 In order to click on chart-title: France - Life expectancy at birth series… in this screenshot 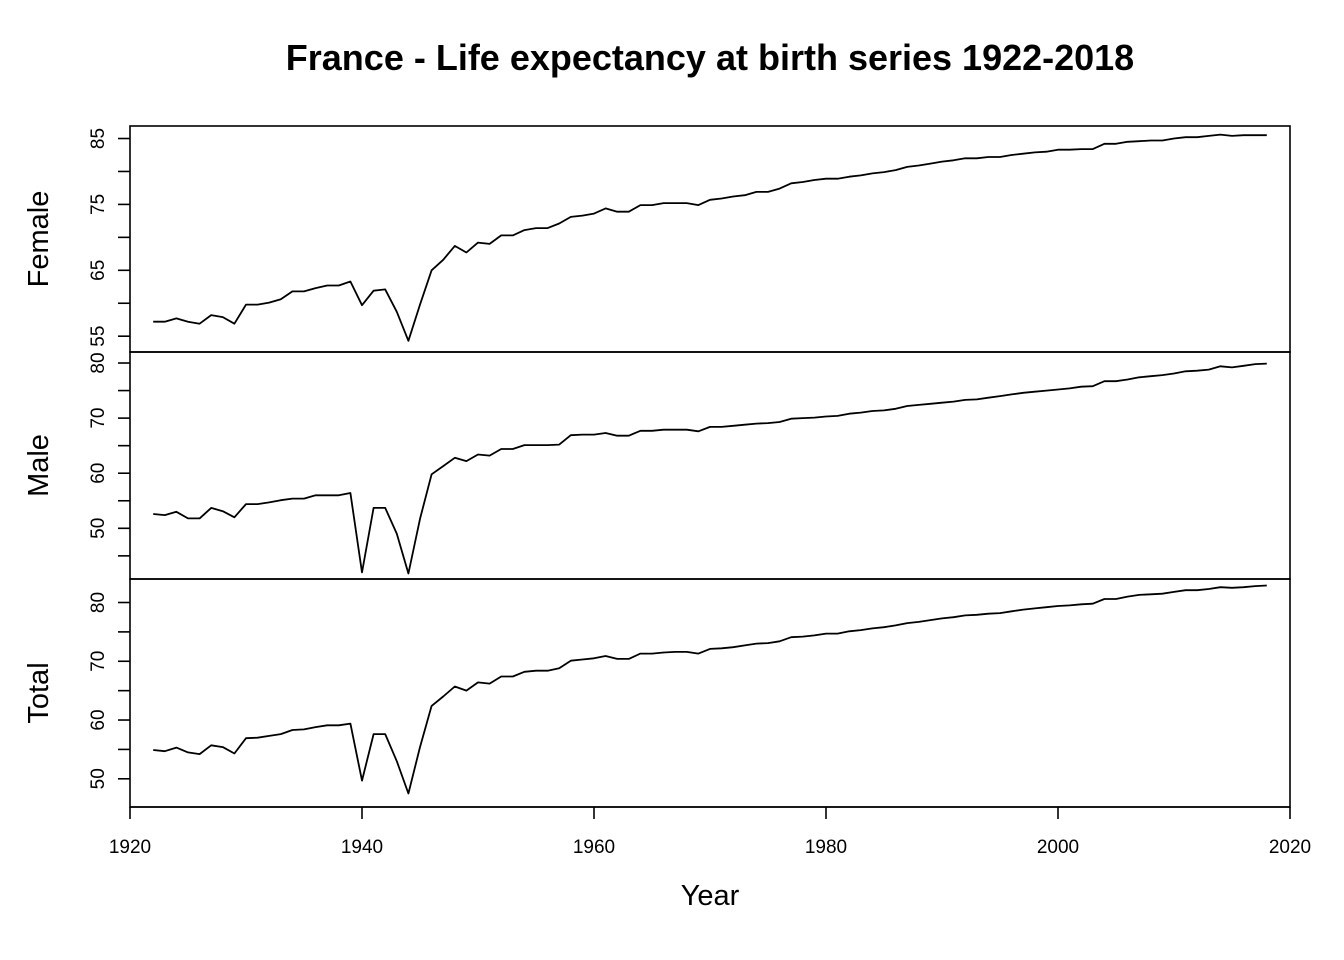, I will do `click(710, 57)`.